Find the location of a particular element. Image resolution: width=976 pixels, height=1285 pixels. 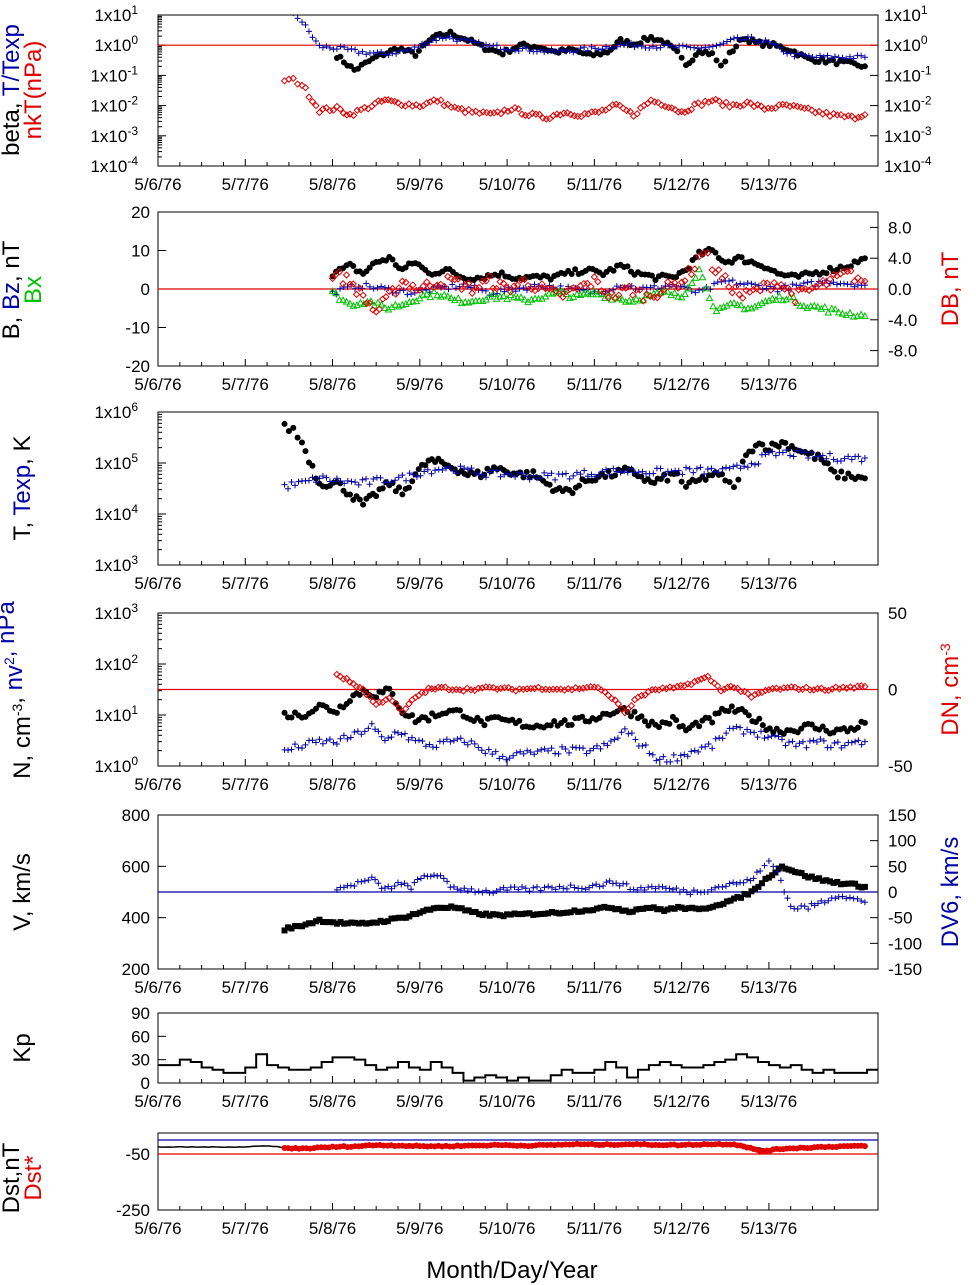

y-tick-label: 1x10⁻³ is located at coordinates (114, 135).